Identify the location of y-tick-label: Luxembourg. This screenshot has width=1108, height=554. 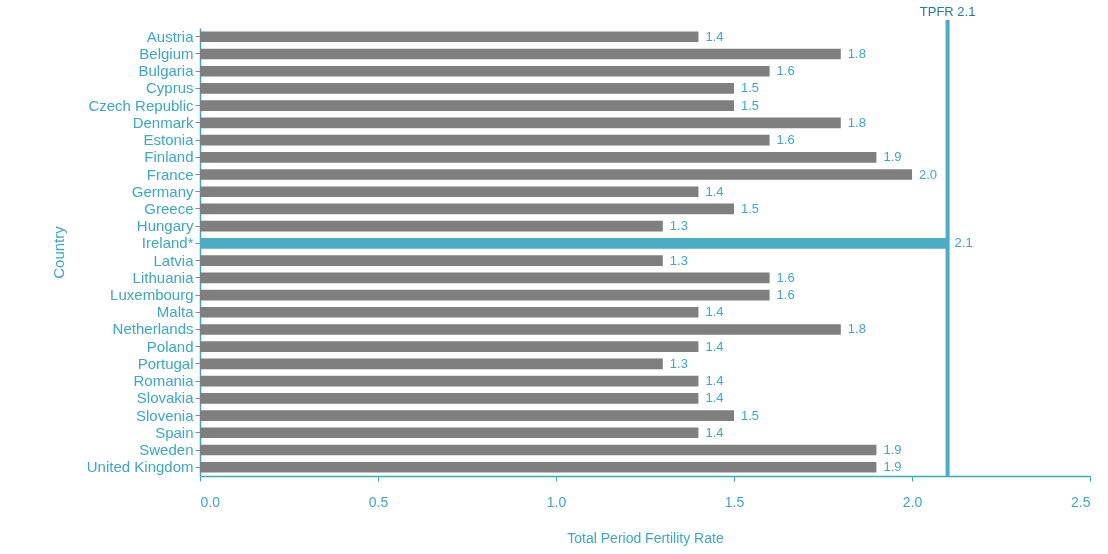
(152, 295).